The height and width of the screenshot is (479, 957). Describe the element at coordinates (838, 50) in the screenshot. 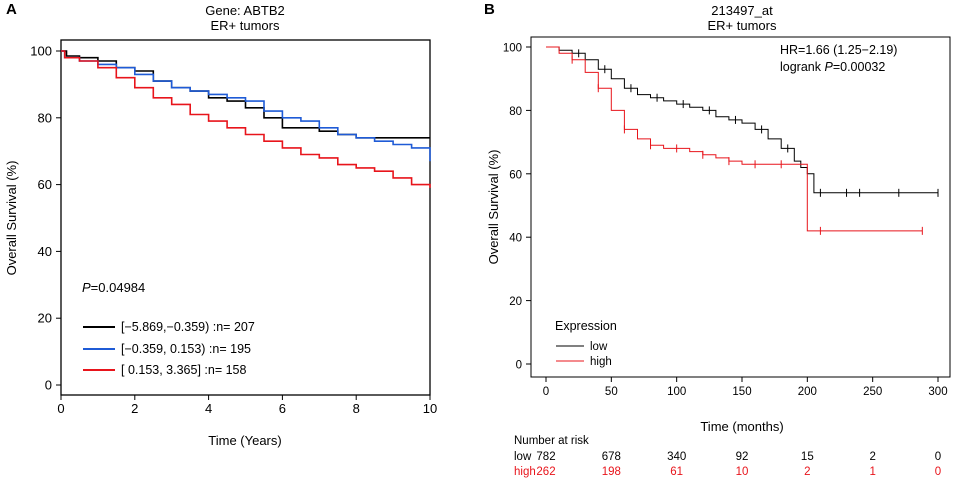

I see `panel-b-hr: HR=1.66 (1.25−2.19)` at that location.